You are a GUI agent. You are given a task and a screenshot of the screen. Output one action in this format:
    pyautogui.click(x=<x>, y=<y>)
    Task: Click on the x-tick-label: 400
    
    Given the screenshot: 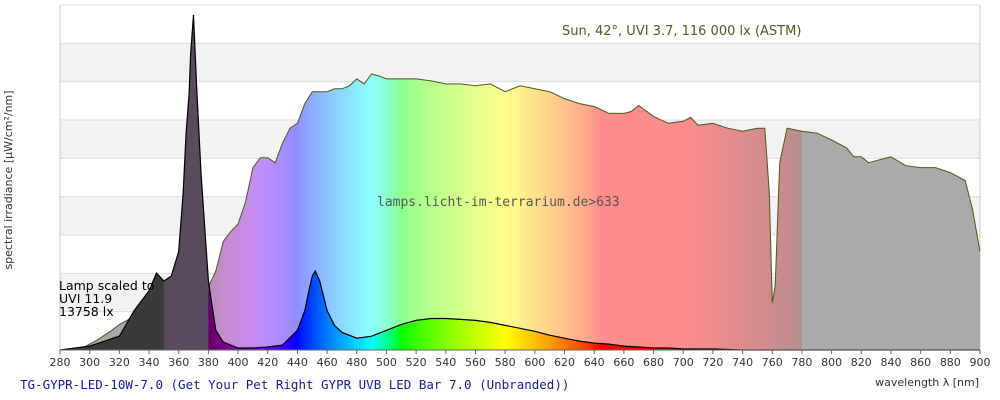 What is the action you would take?
    pyautogui.click(x=238, y=362)
    